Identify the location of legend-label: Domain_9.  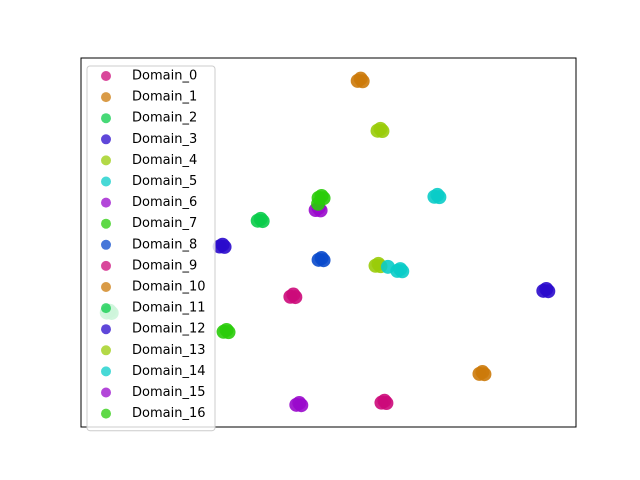
(164, 265).